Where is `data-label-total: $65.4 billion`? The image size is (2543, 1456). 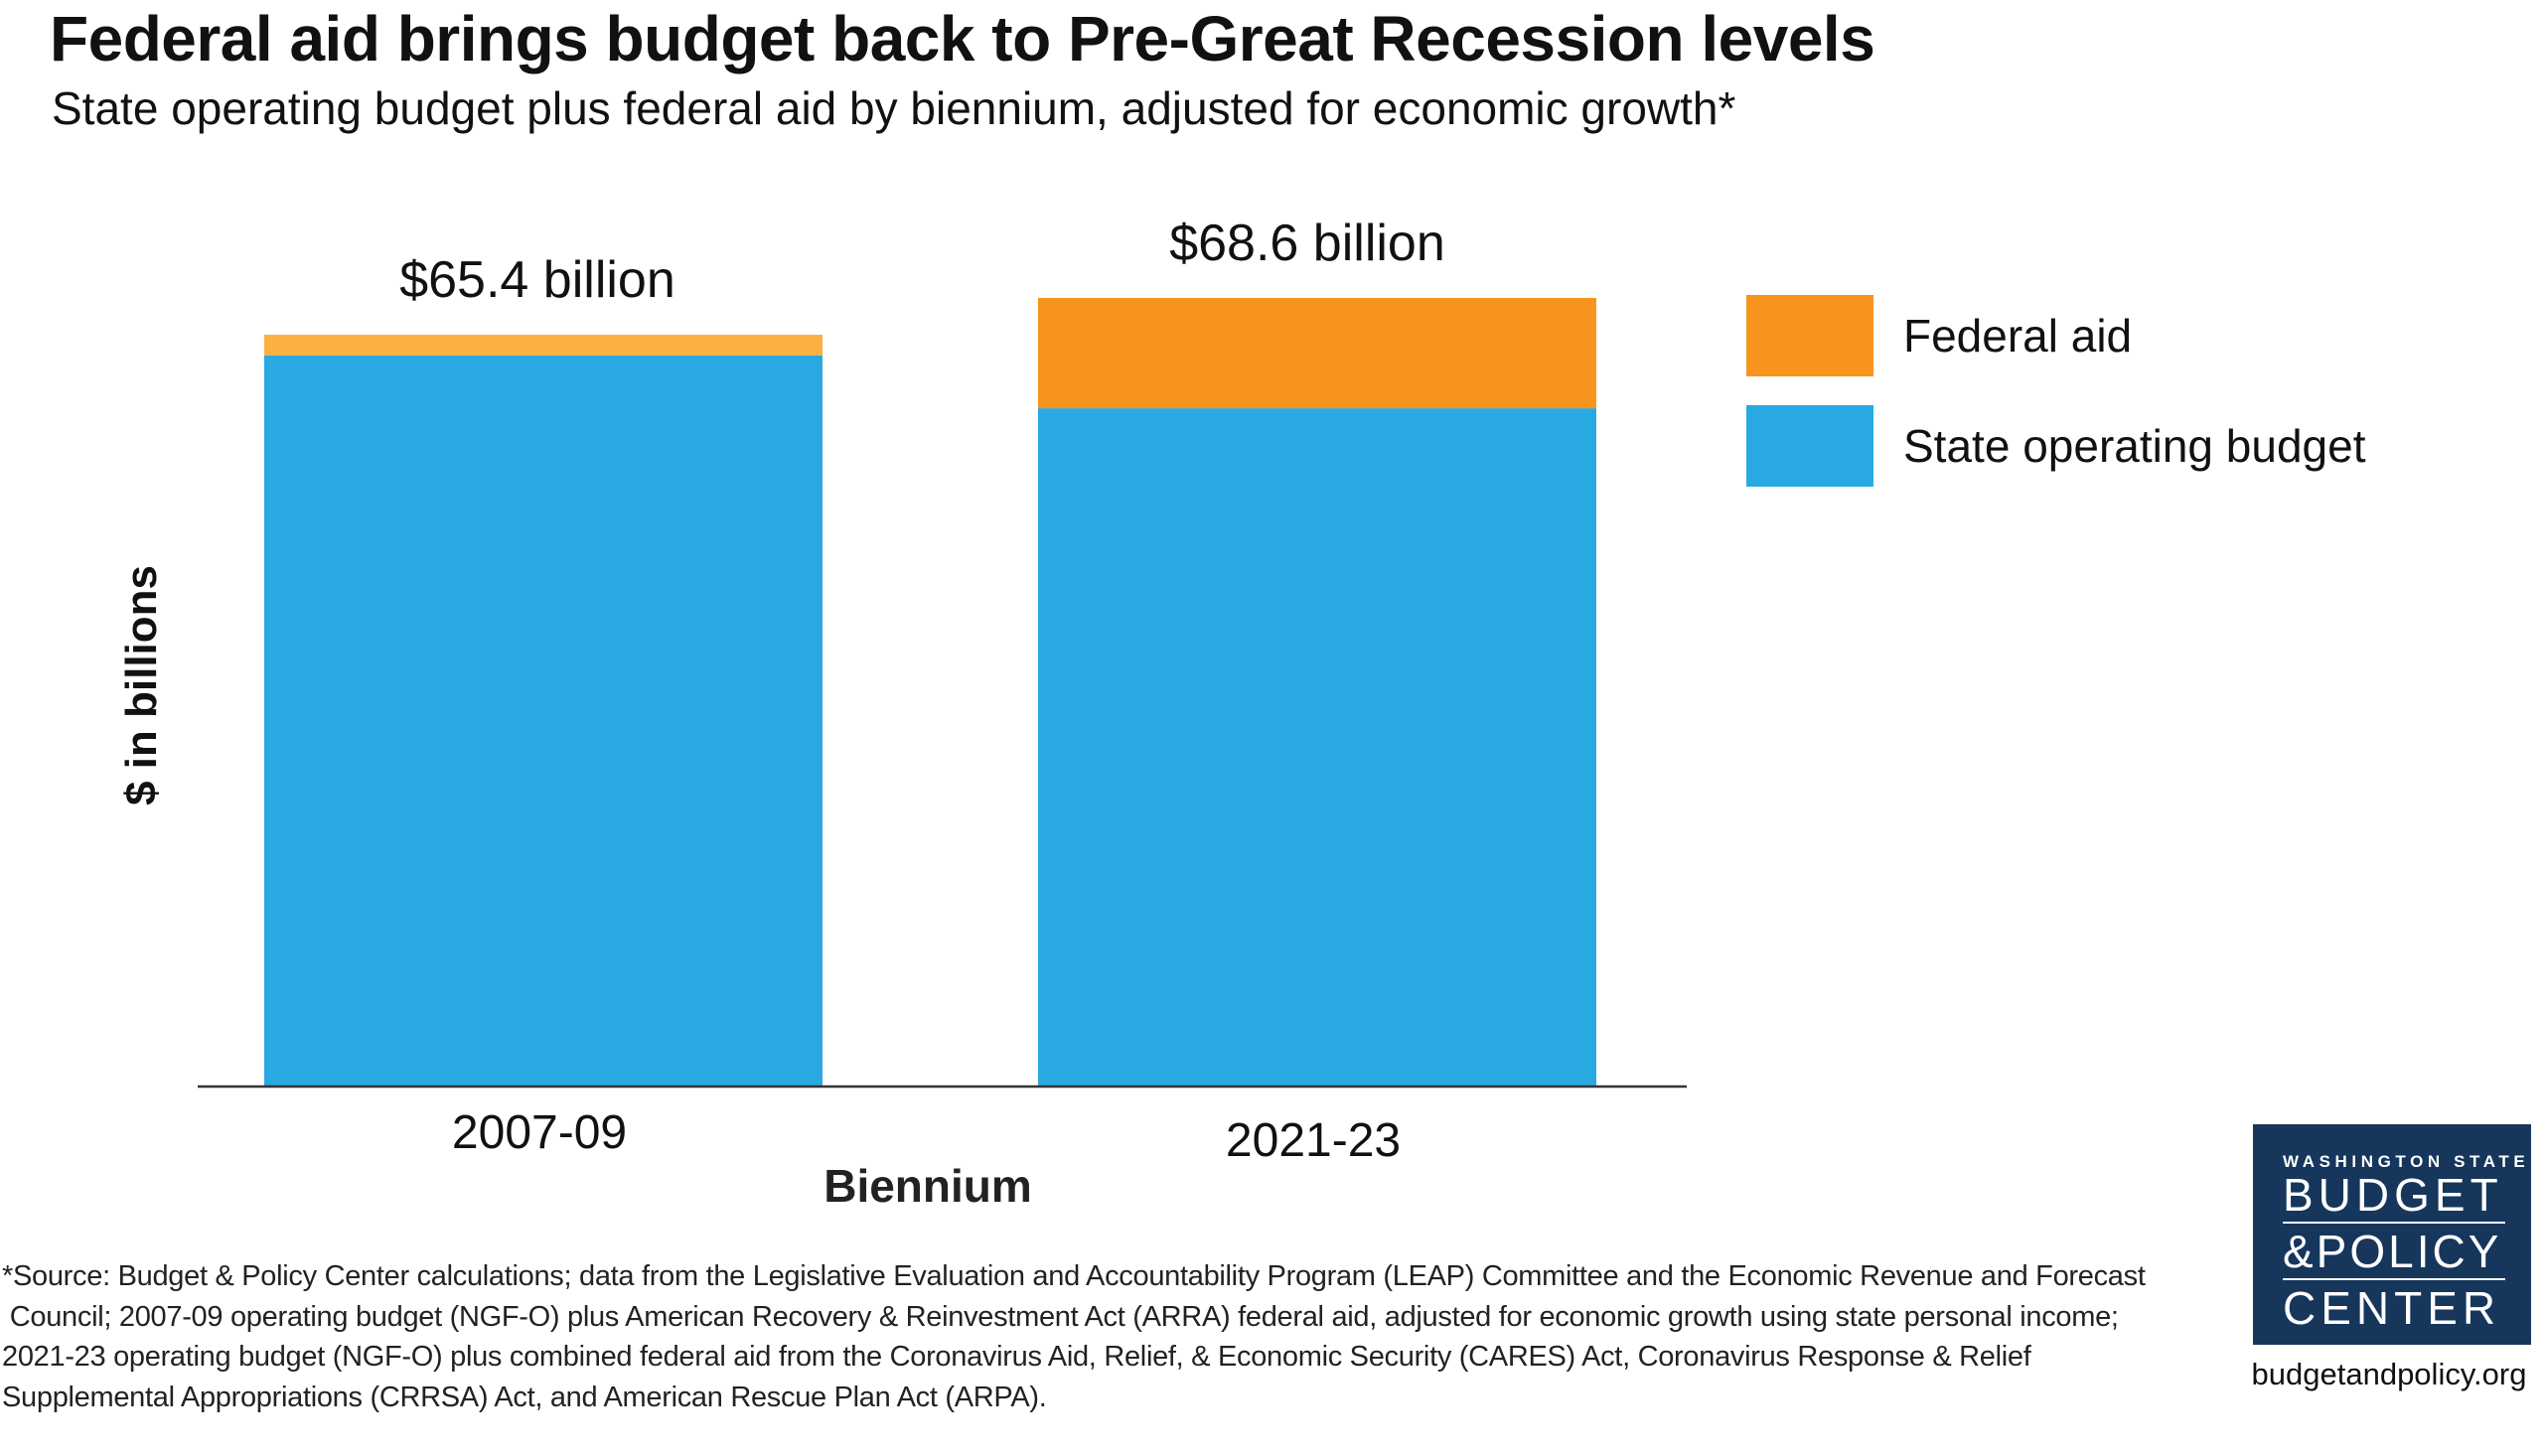 data-label-total: $65.4 billion is located at coordinates (537, 280).